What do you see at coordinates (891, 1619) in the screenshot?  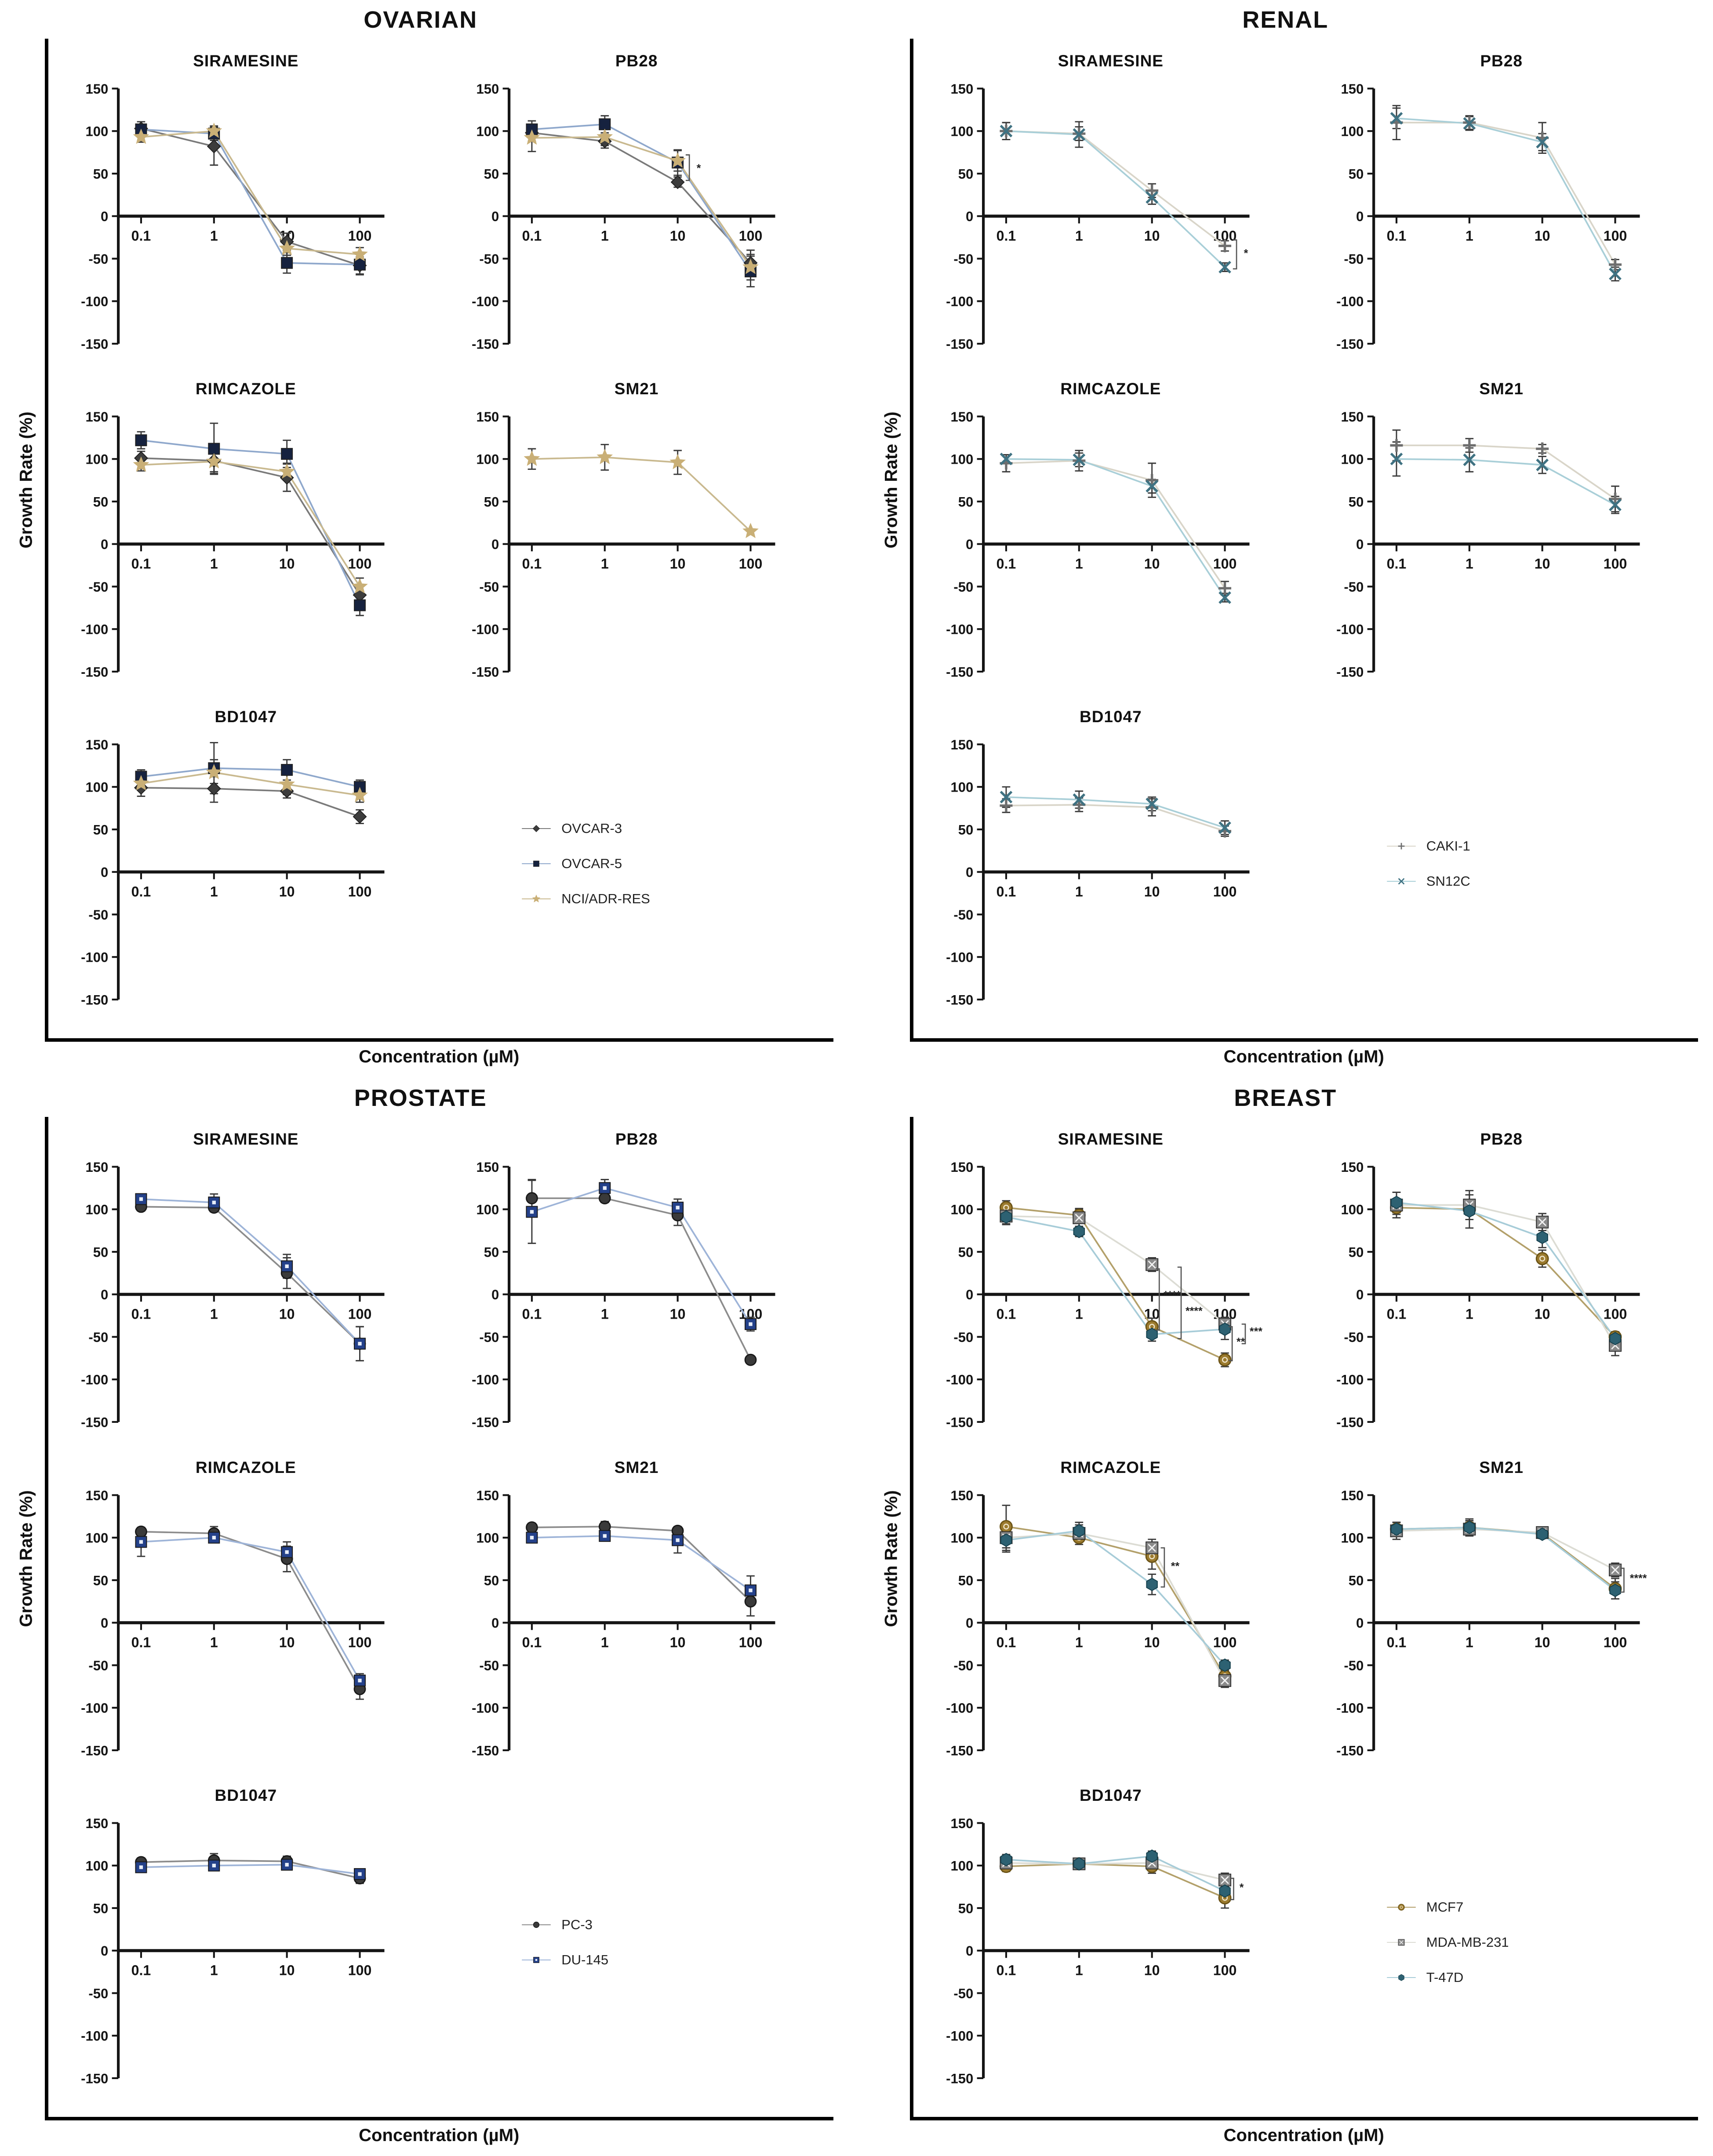 I see `y-axis-label-column: Growth Rate (%)` at bounding box center [891, 1619].